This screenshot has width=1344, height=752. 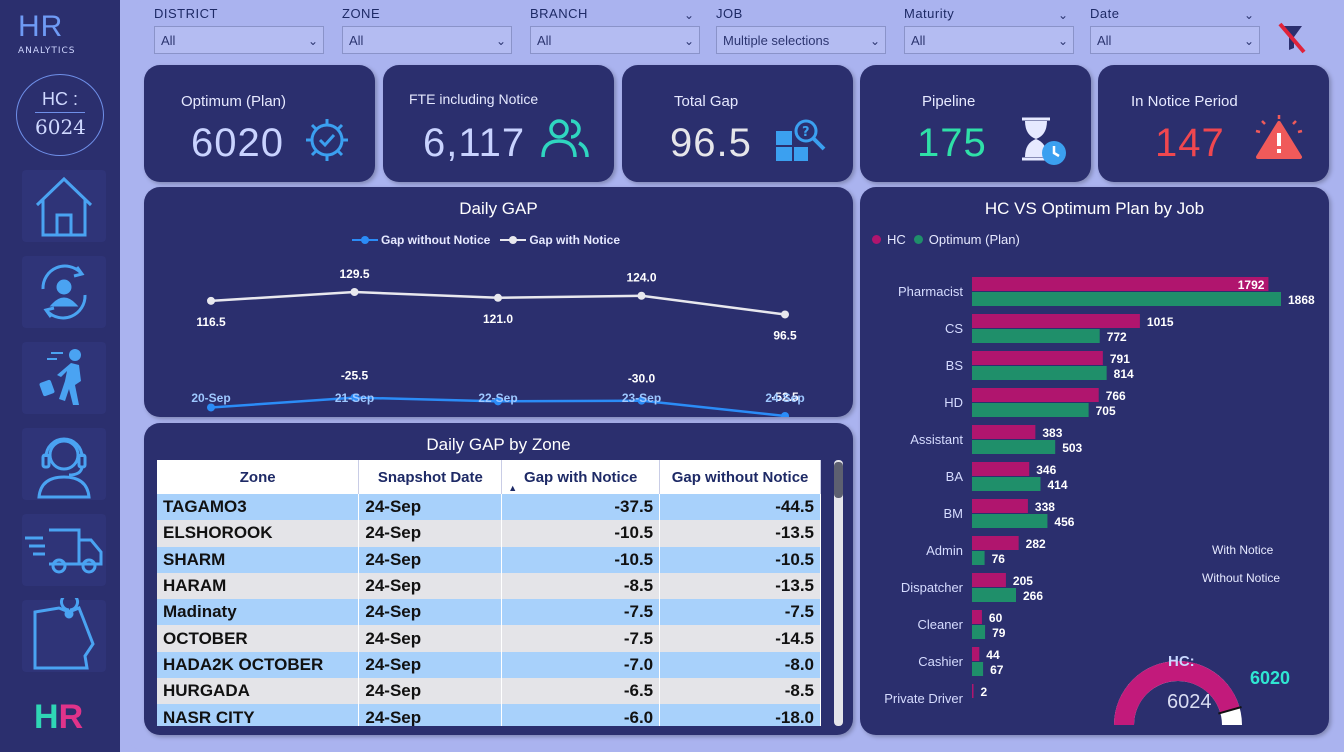 I want to click on filter-maturity: Maturity ⌄ All ⌄, so click(x=989, y=29).